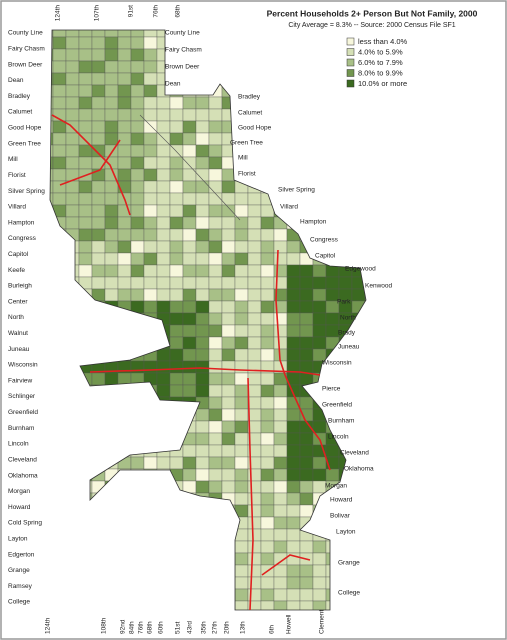  I want to click on street-label: Fairy Chasm, so click(183, 50).